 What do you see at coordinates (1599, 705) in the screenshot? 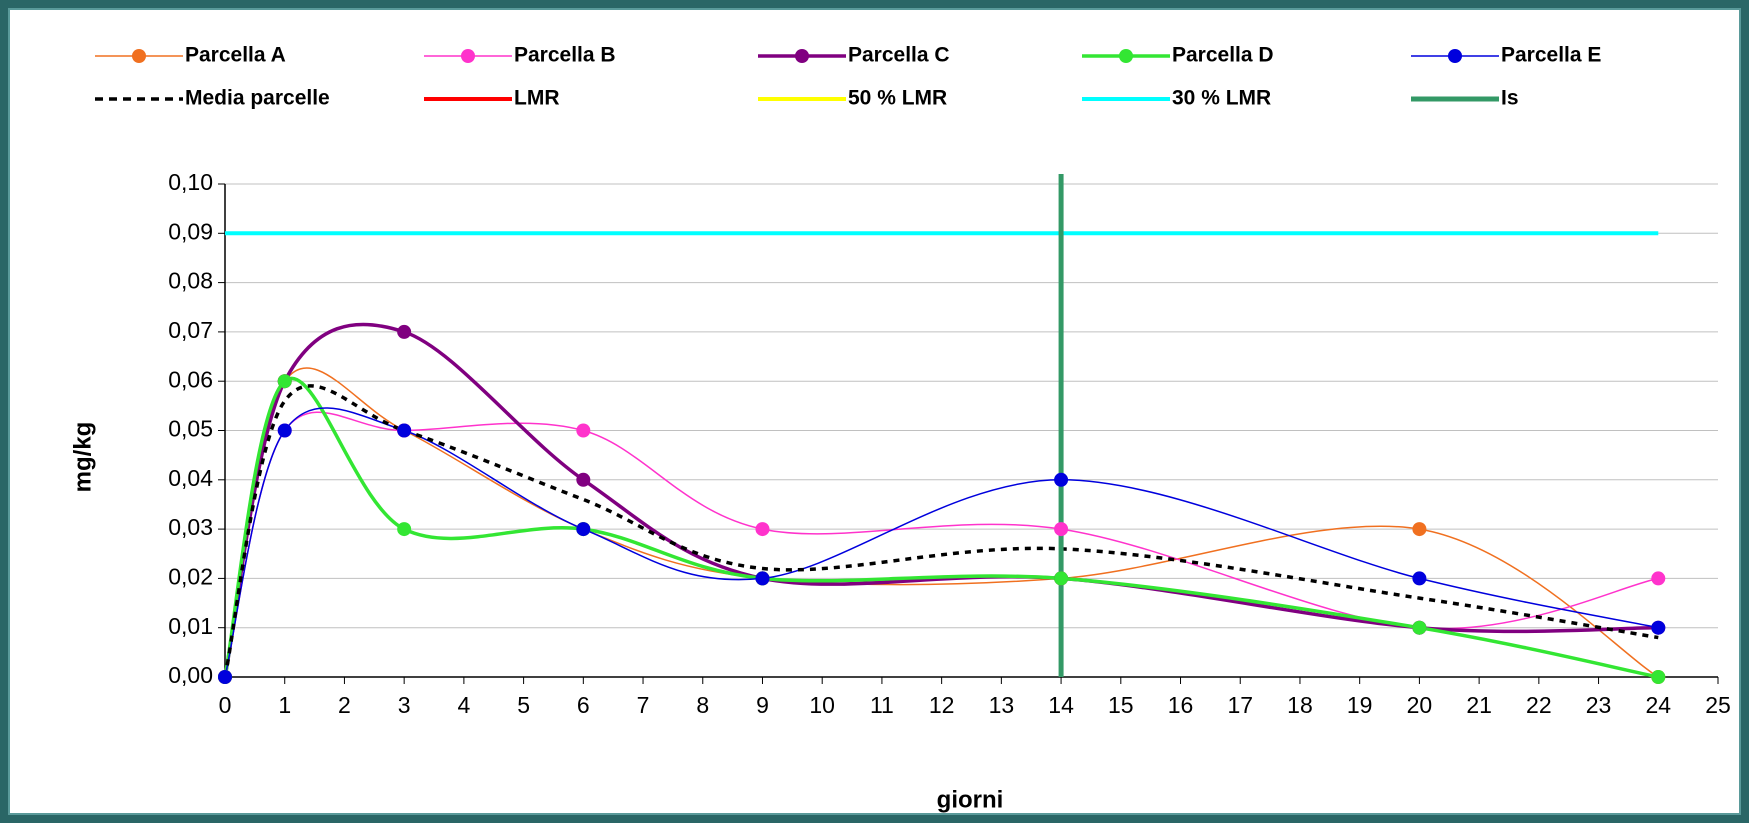
I see `x-tick-label: 23` at bounding box center [1599, 705].